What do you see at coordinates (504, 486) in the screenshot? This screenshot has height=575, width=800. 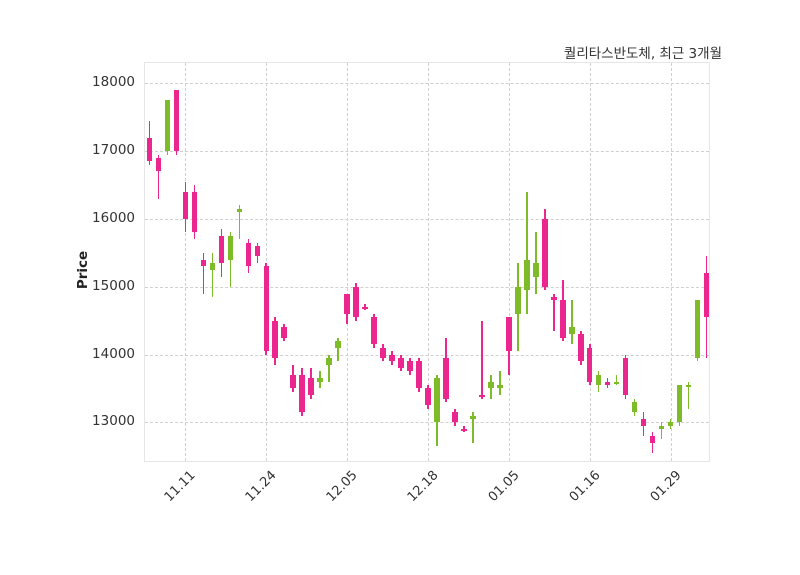 I see `x-axis-tick-label: 01.05` at bounding box center [504, 486].